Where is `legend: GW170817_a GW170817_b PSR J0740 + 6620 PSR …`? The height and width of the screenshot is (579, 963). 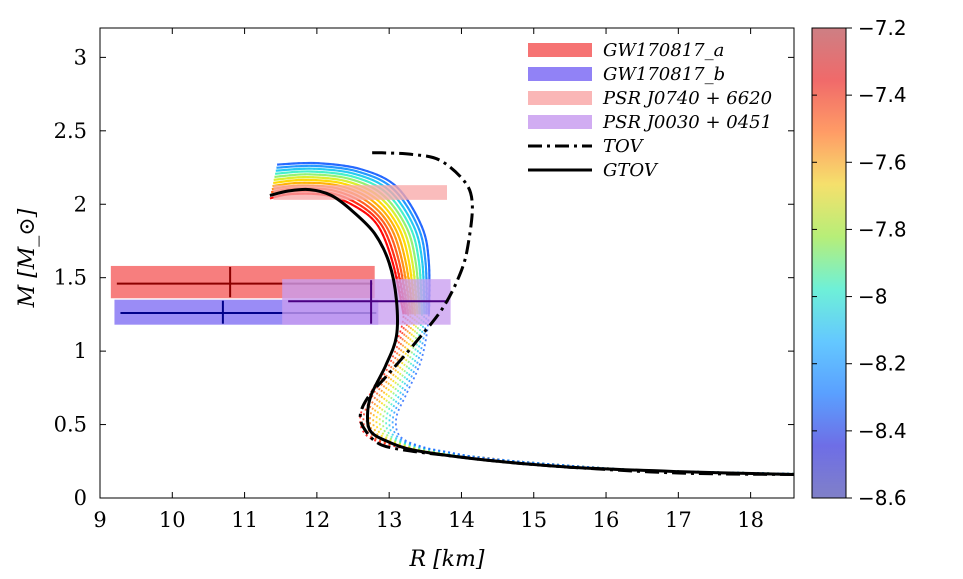
legend: GW170817_a GW170817_b PSR J0740 + 6620 PSR … is located at coordinates (650, 110).